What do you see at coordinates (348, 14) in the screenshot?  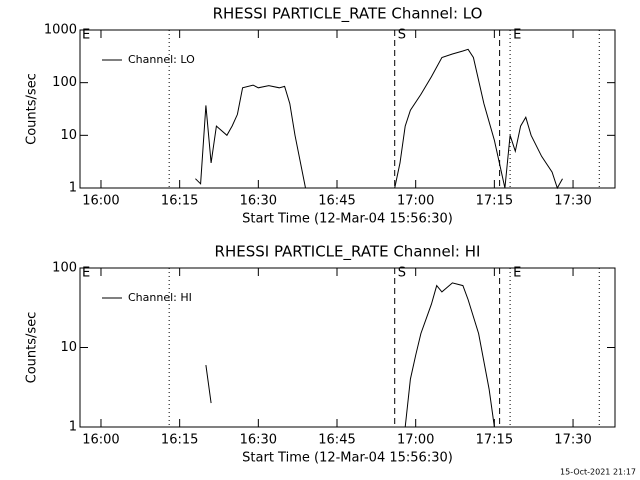 I see `chart-title: RHESSI PARTICLE_RATE Channel: LO` at bounding box center [348, 14].